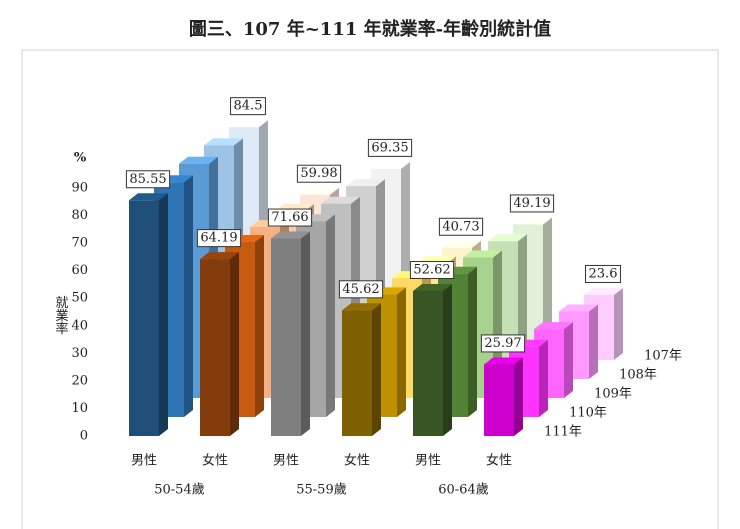 The image size is (740, 529). I want to click on depth-label: 107年, so click(663, 356).